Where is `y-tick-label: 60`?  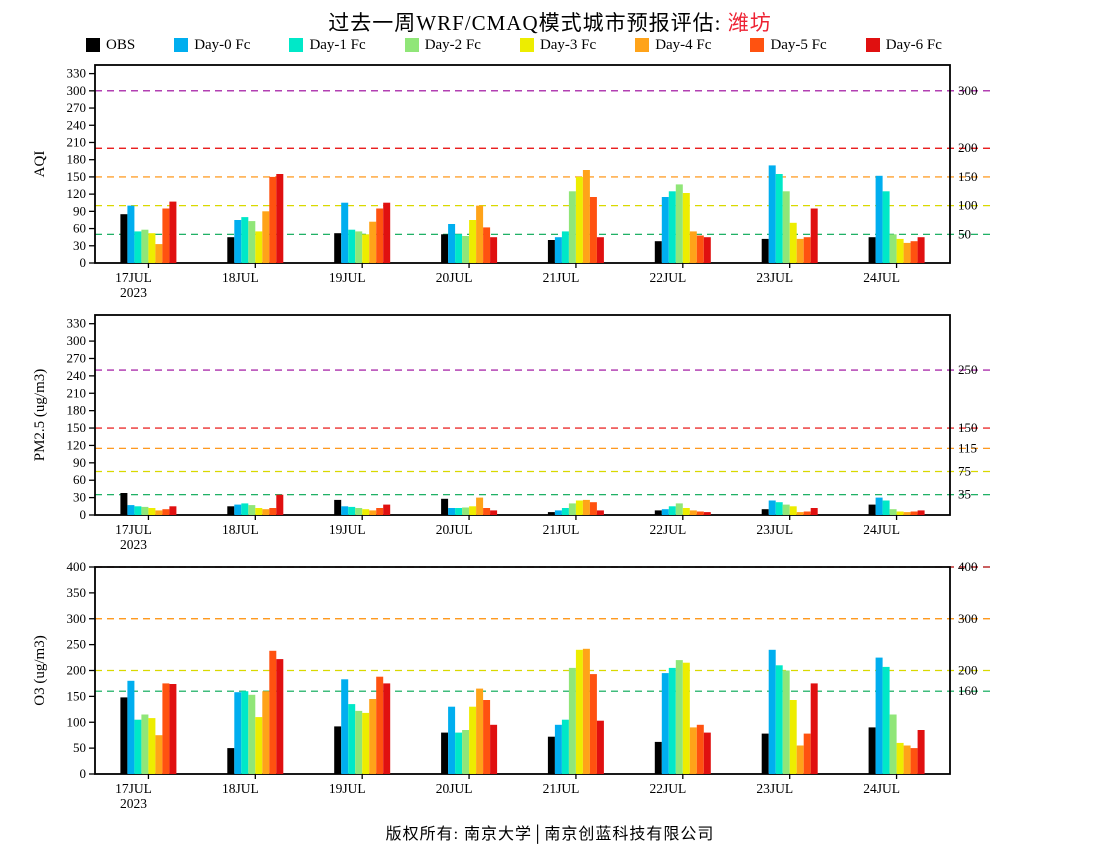 y-tick-label: 60 is located at coordinates (79, 479).